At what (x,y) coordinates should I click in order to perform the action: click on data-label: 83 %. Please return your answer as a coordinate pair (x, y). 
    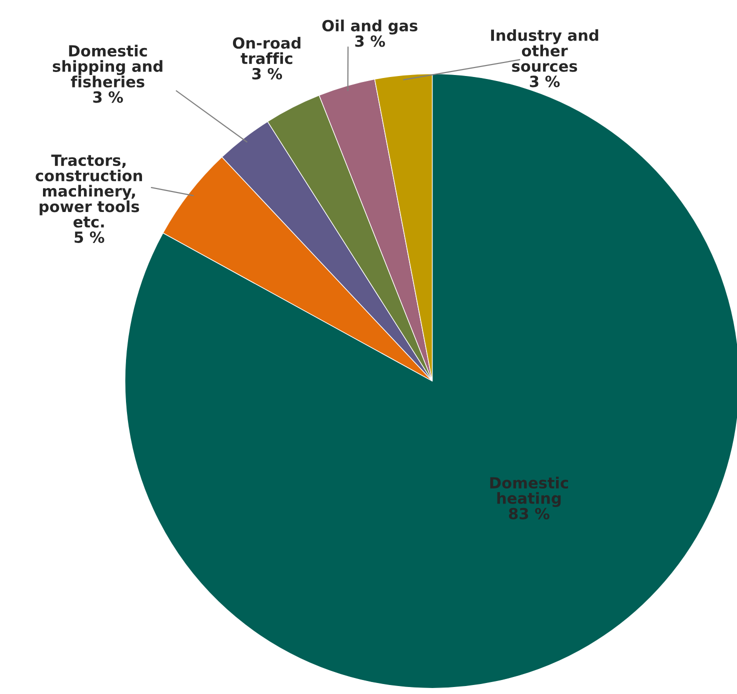
    Looking at the image, I should click on (529, 514).